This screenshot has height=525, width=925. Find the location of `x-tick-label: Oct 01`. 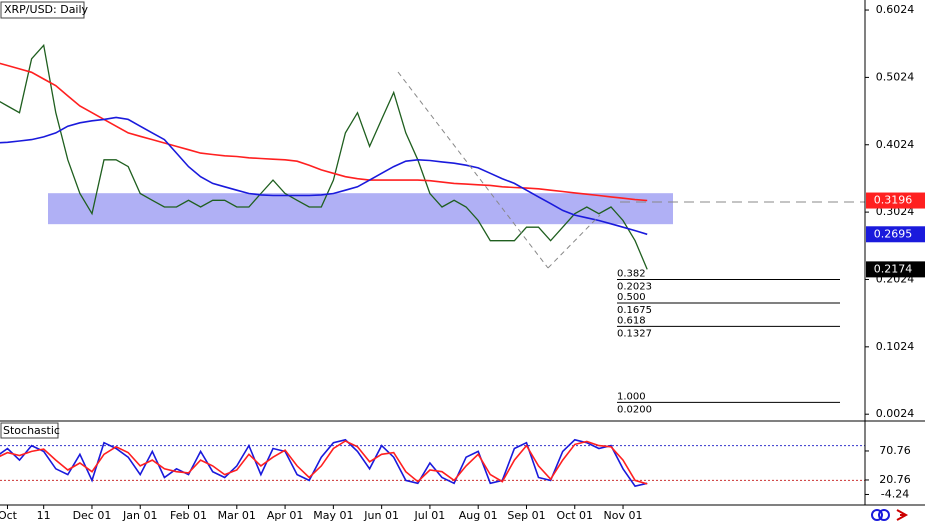

x-tick-label: Oct 01 is located at coordinates (575, 515).